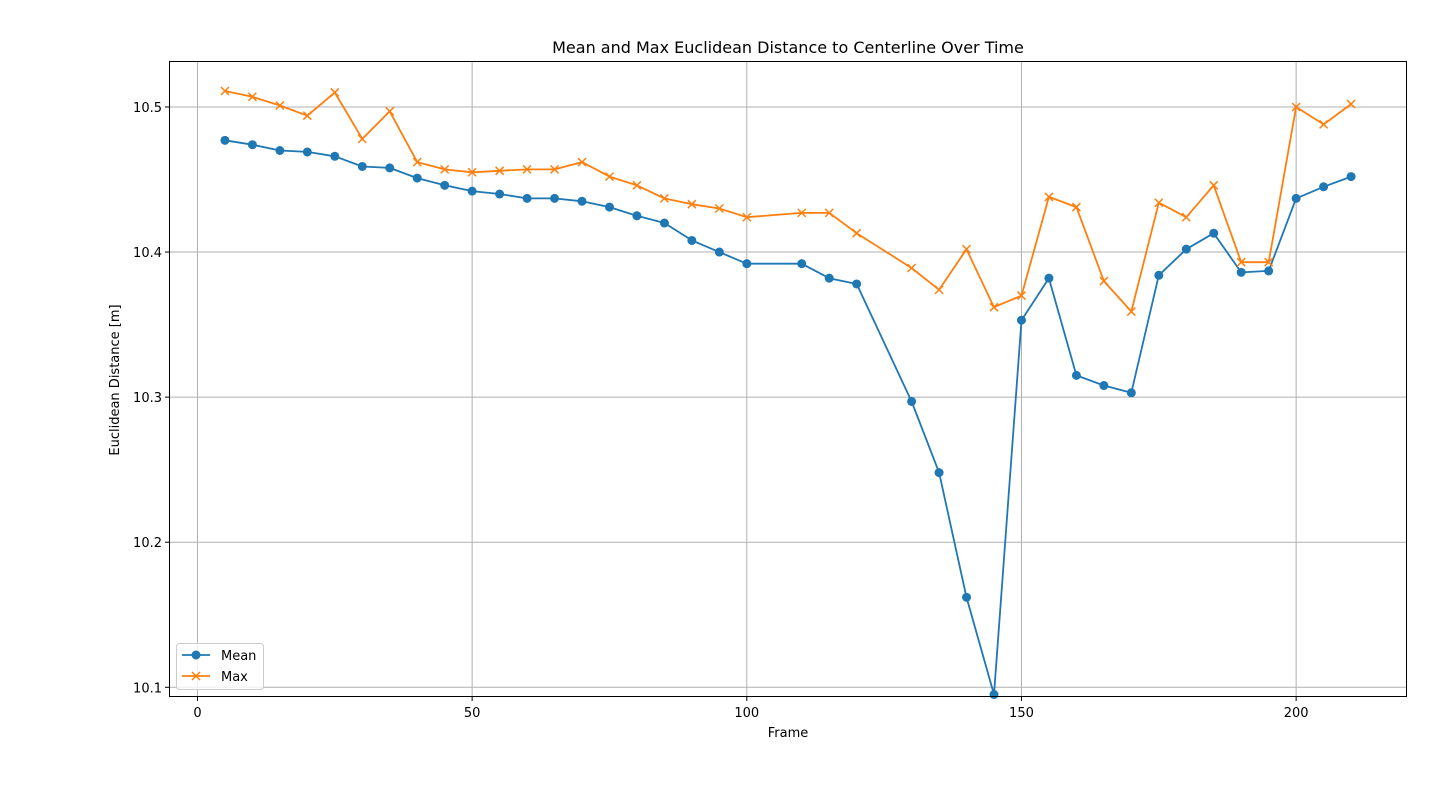 This screenshot has width=1440, height=792. Describe the element at coordinates (1021, 713) in the screenshot. I see `x-tick-label: 150` at that location.